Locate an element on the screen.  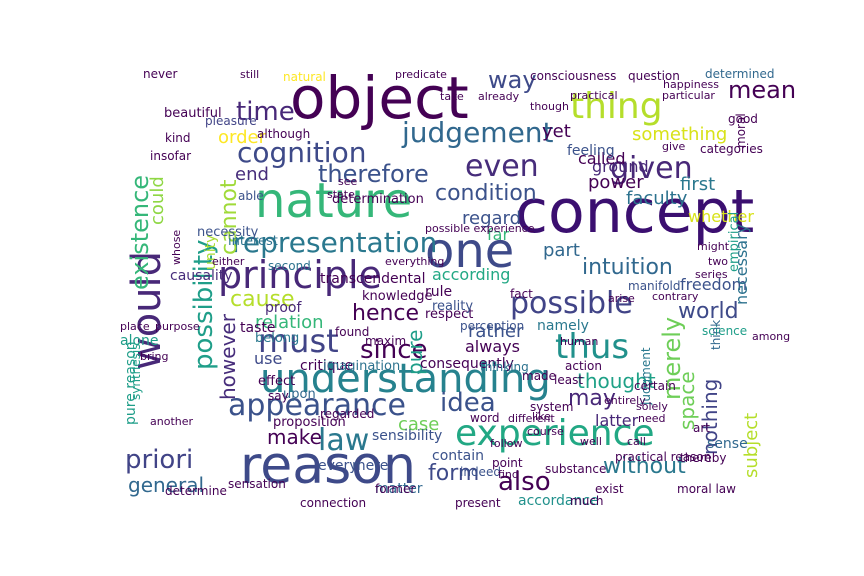
cloud-word: judgement is located at coordinates (477, 132).